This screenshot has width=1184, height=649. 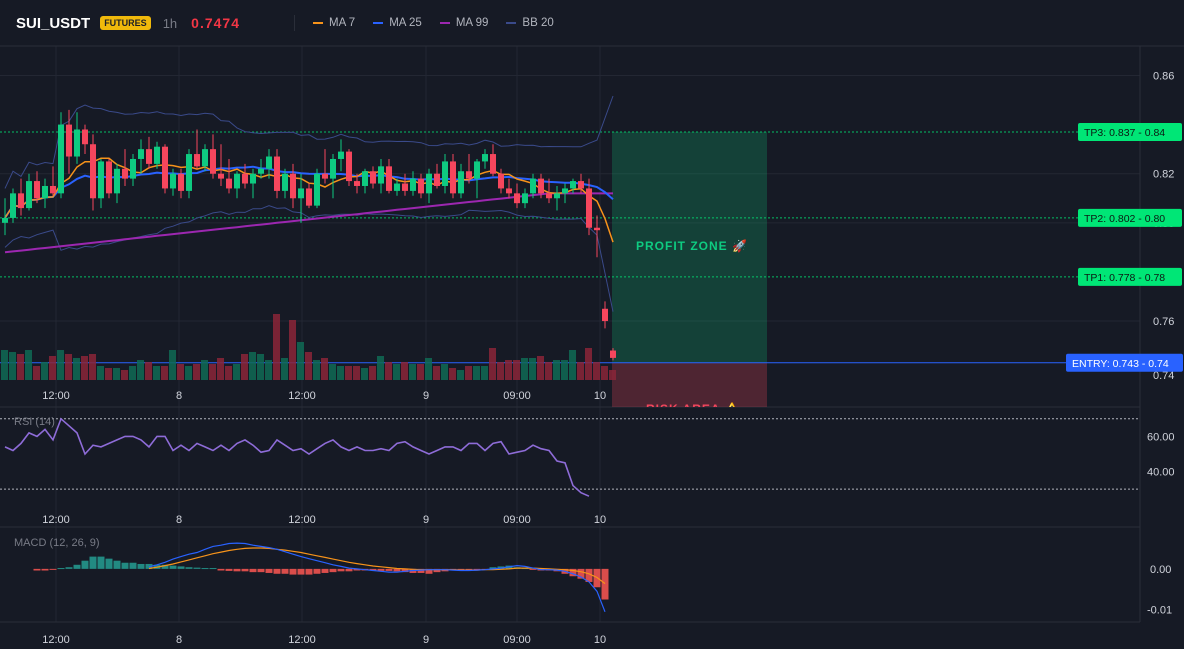 I want to click on symbol-name: SUI_USDT, so click(x=53, y=23).